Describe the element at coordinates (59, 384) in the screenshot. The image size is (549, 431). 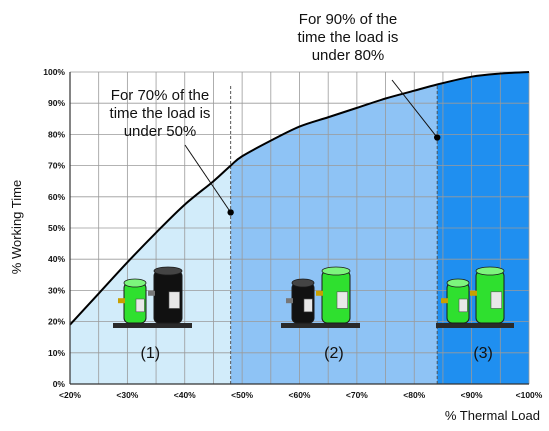
I see `y-tick-label: 0%` at that location.